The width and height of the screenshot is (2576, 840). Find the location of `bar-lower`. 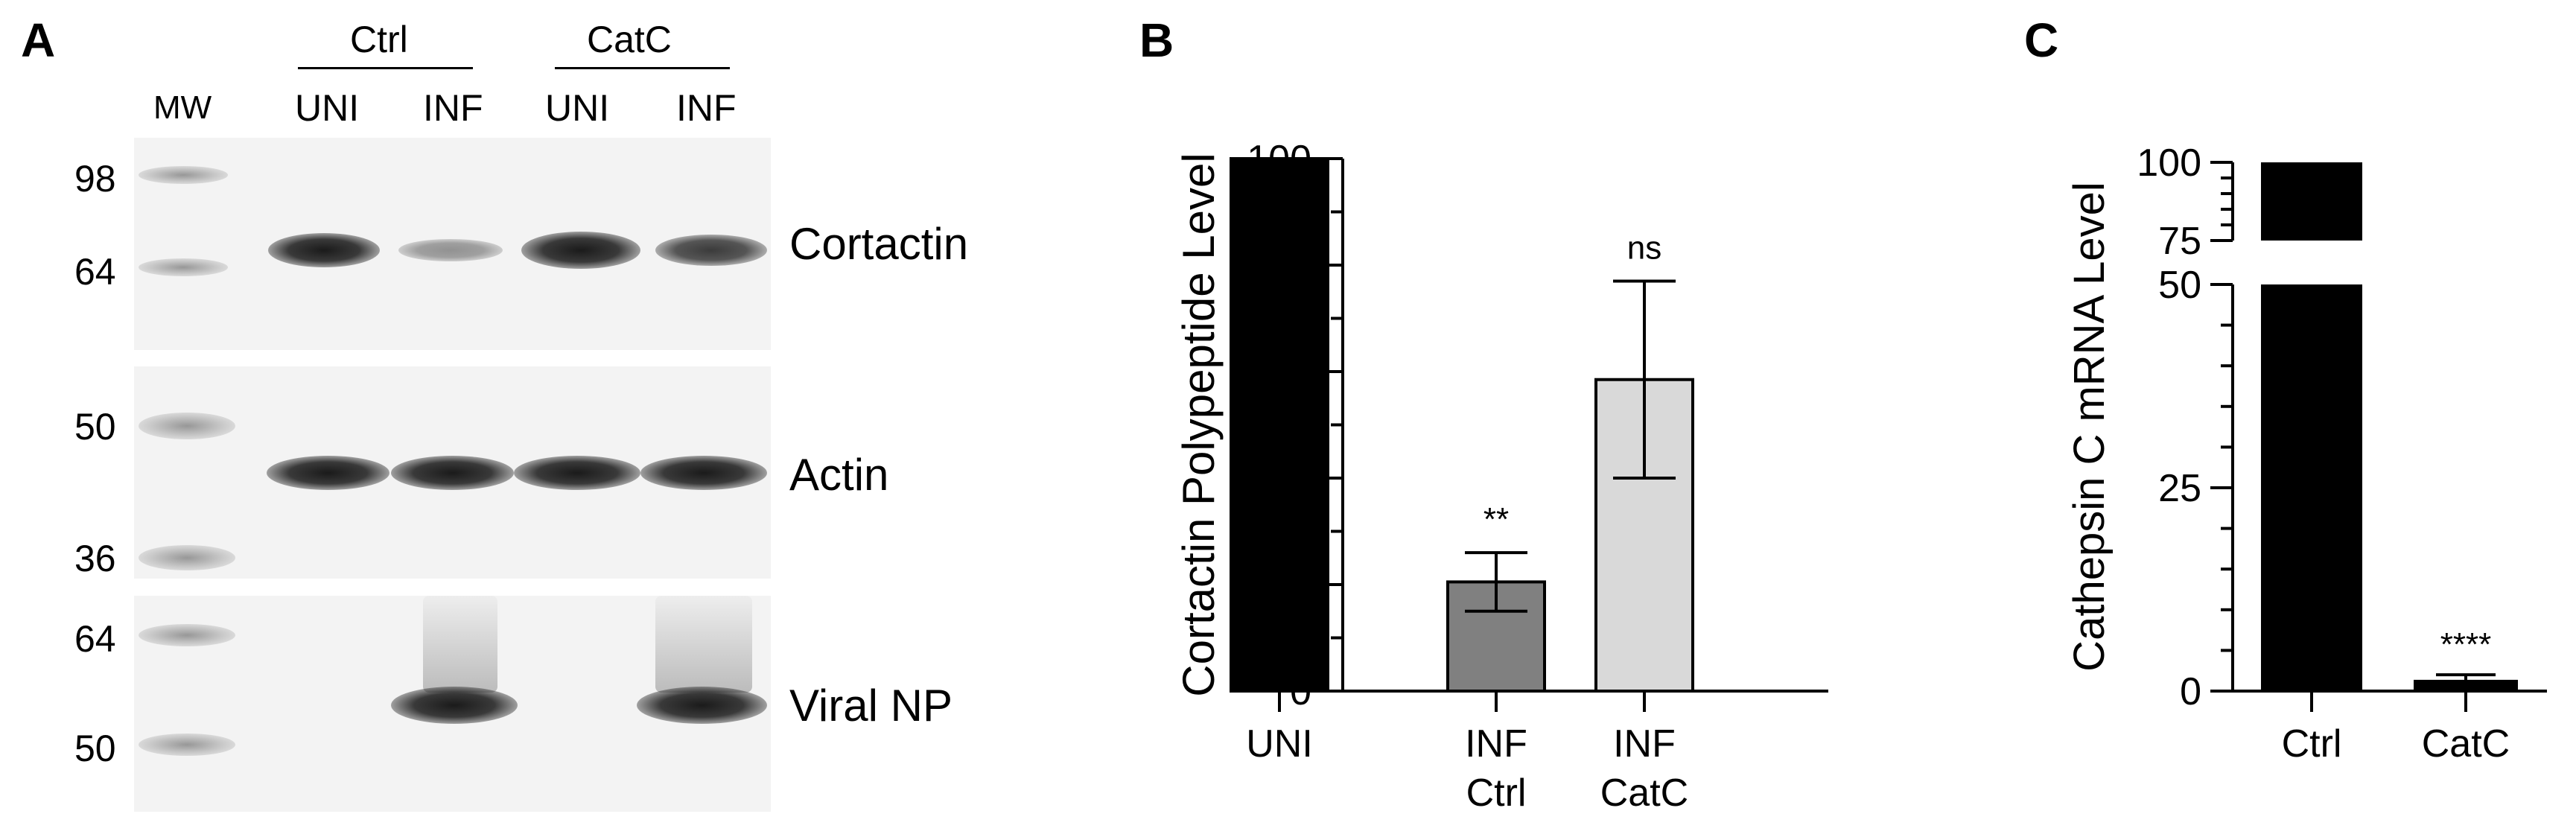

bar-lower is located at coordinates (2311, 487).